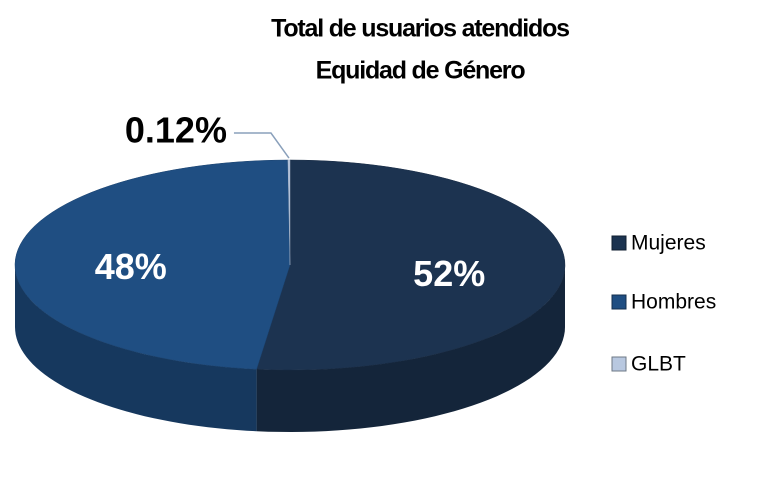  What do you see at coordinates (449, 273) in the screenshot?
I see `data-label: 52%` at bounding box center [449, 273].